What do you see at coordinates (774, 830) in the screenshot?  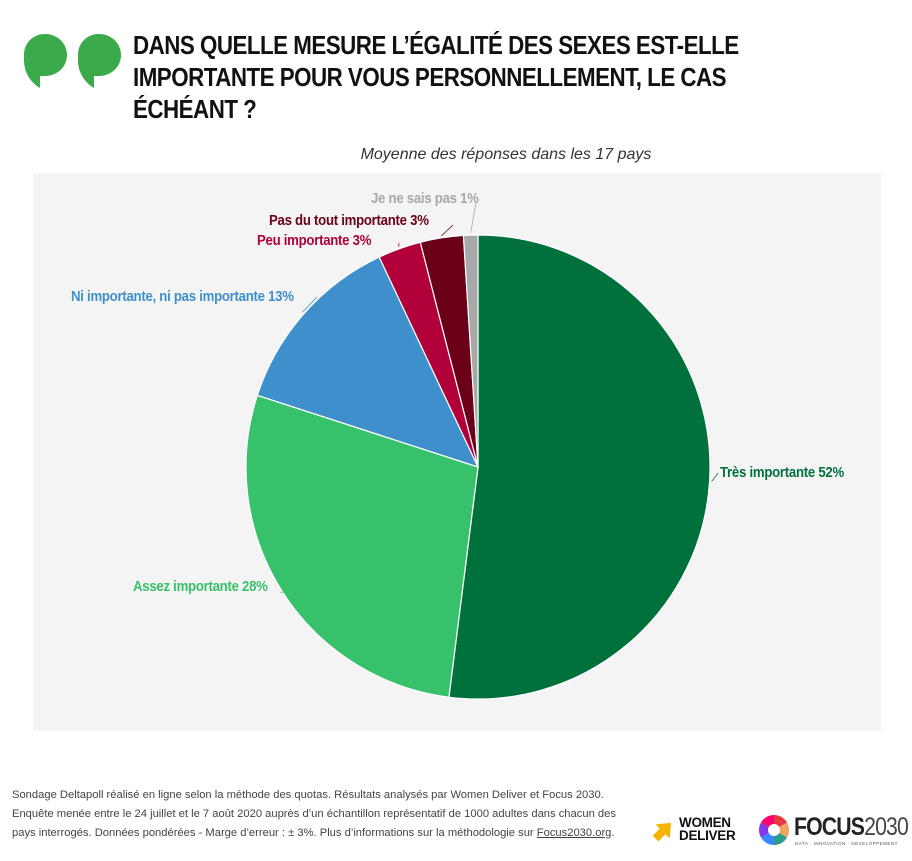 I see `focus2030-aperture-icon` at bounding box center [774, 830].